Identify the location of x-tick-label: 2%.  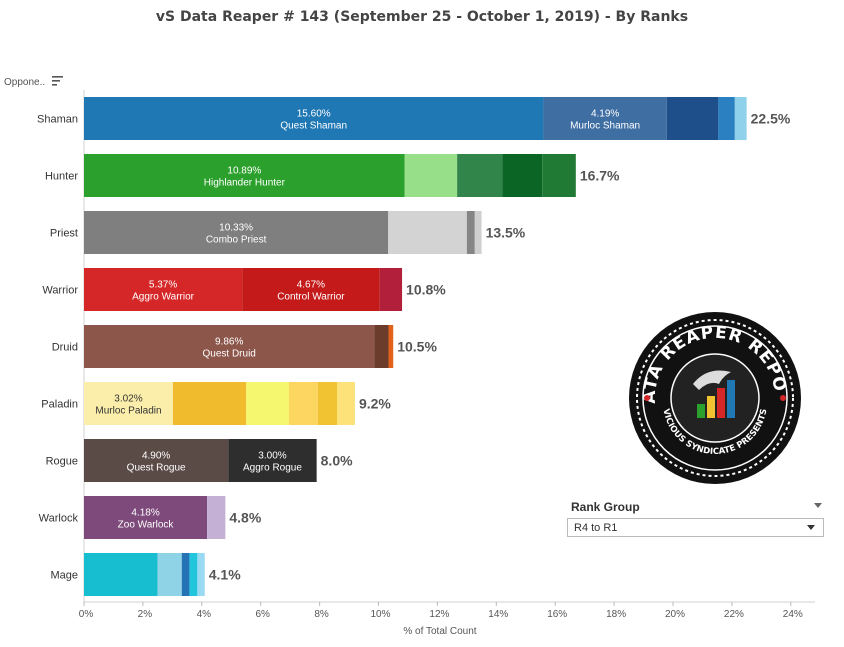
(145, 614).